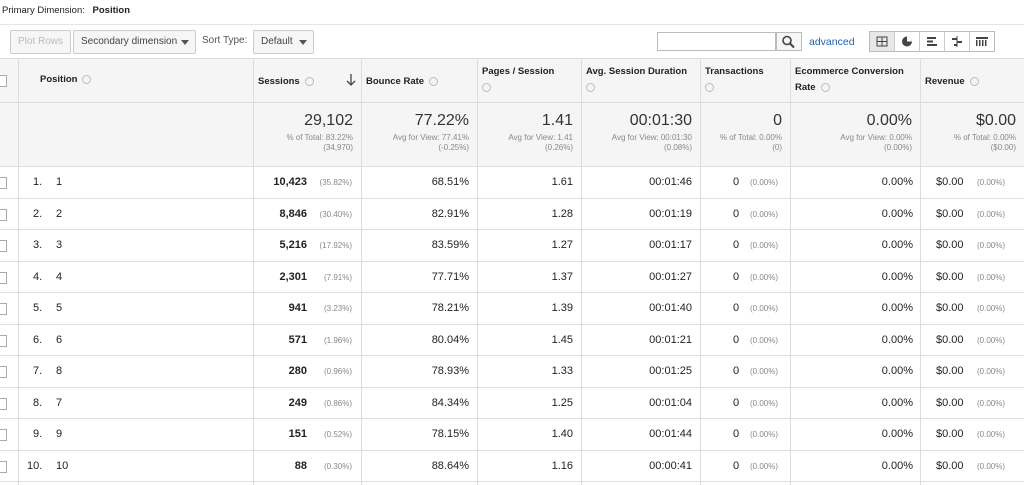 The width and height of the screenshot is (1024, 485). Describe the element at coordinates (277, 41) in the screenshot. I see `label: Default` at that location.